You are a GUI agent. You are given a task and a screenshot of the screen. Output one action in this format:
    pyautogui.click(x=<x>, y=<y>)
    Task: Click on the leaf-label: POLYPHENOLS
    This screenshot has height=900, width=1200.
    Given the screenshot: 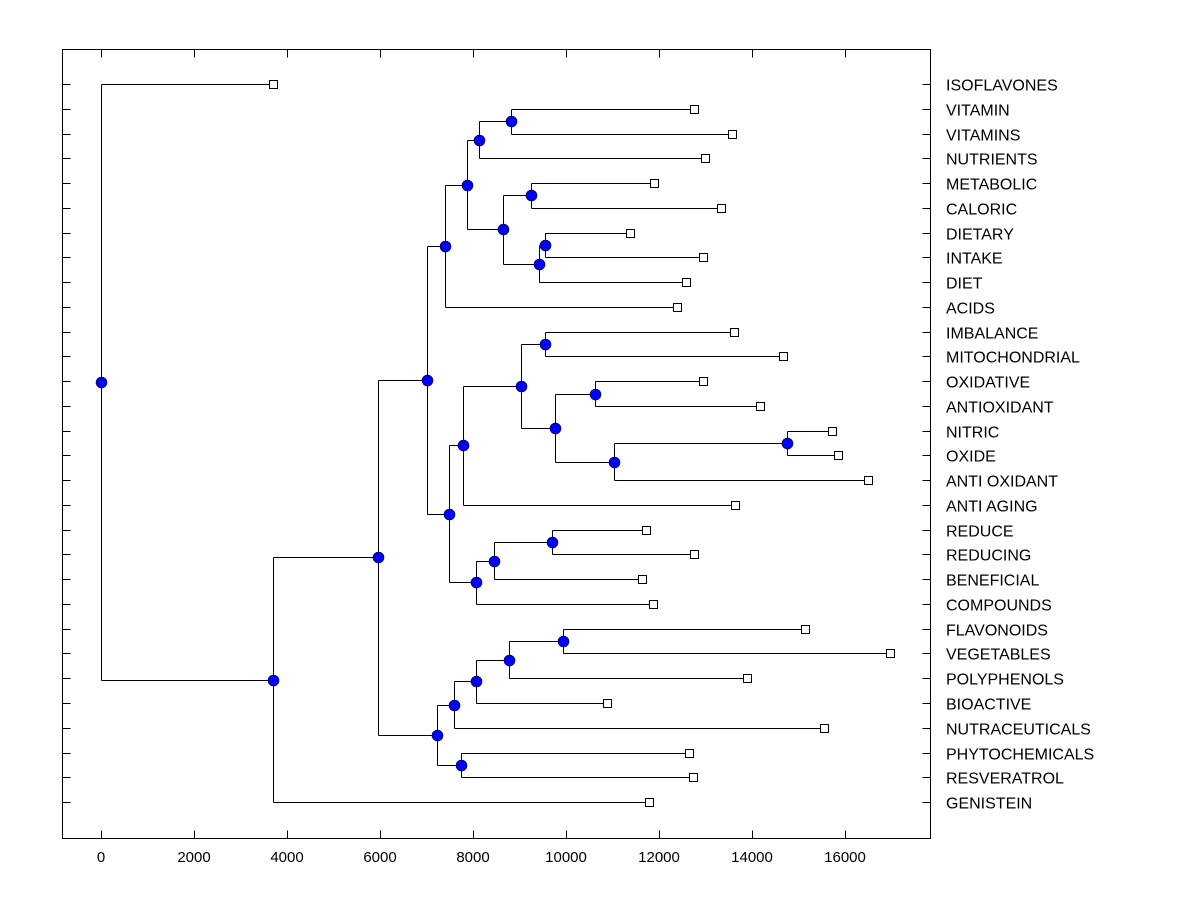 What is the action you would take?
    pyautogui.click(x=1005, y=680)
    